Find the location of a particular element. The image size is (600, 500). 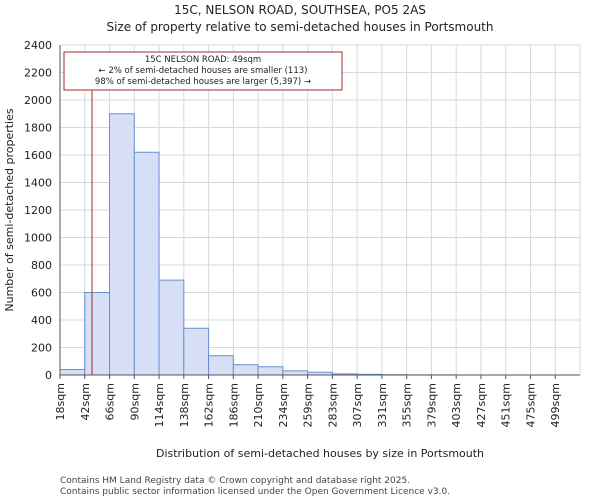

x-tick-label: 403sqm is located at coordinates (456, 405).